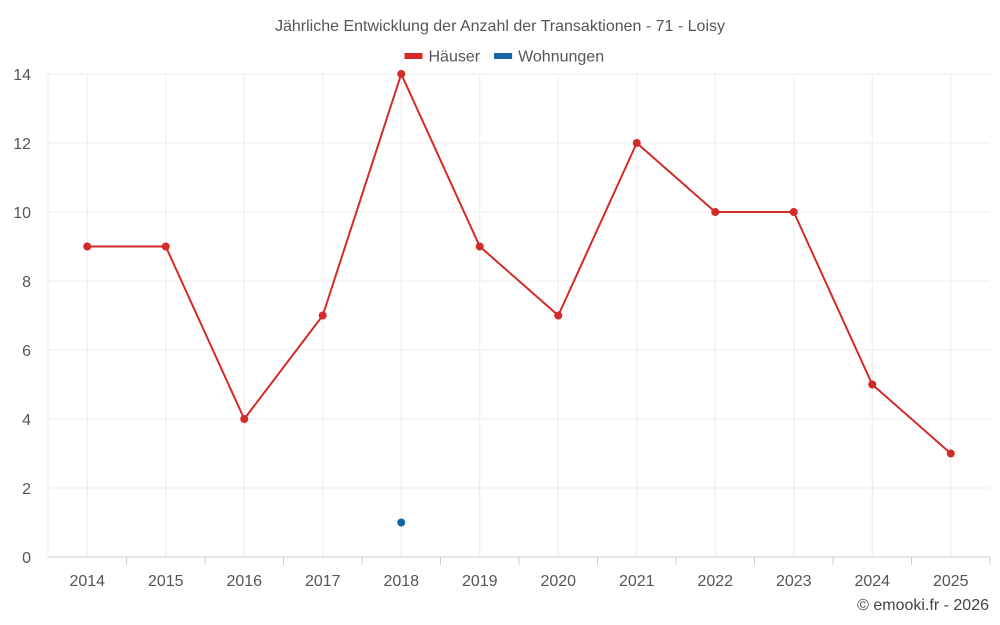  Describe the element at coordinates (22, 317) in the screenshot. I see `y-axis: 0 2 4 6 8 10 12 14` at that location.